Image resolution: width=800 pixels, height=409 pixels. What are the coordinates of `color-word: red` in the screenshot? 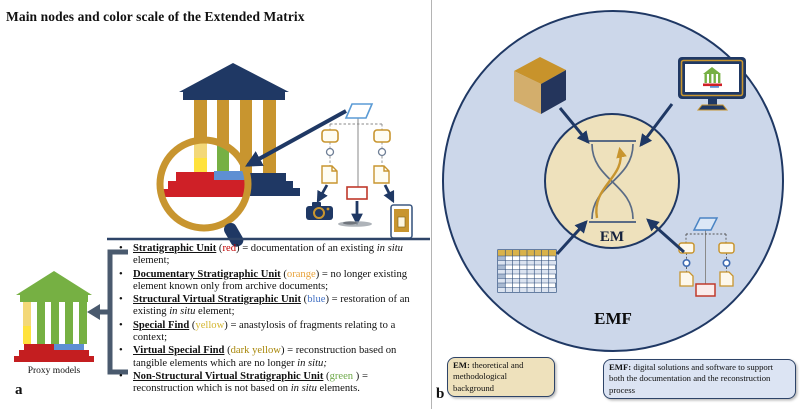 It's located at (229, 248).